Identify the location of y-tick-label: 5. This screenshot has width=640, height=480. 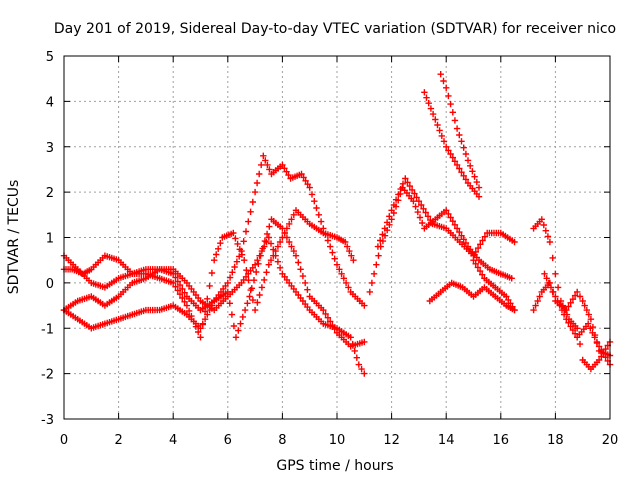
(50, 57).